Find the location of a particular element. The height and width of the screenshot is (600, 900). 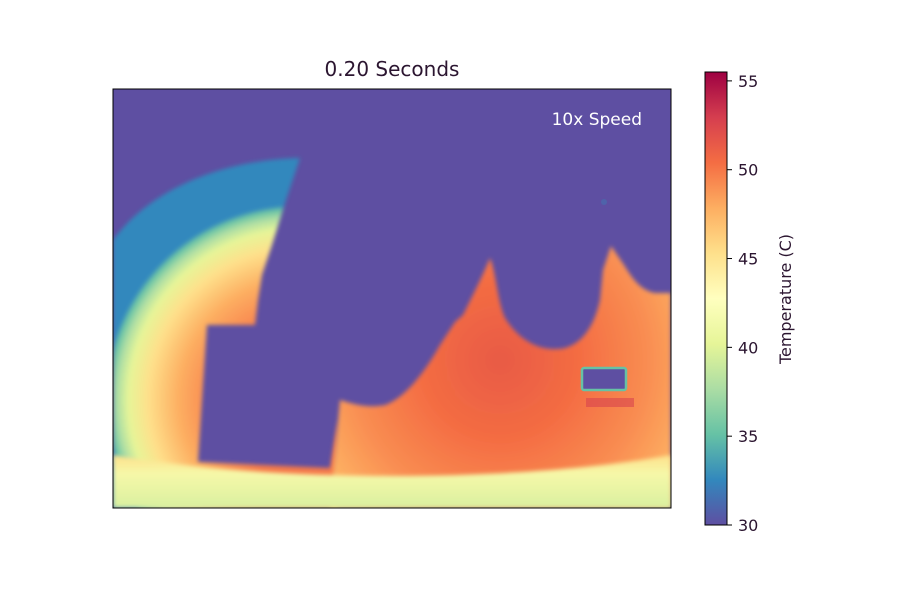

chart-title: 0.20 Seconds is located at coordinates (392, 69).